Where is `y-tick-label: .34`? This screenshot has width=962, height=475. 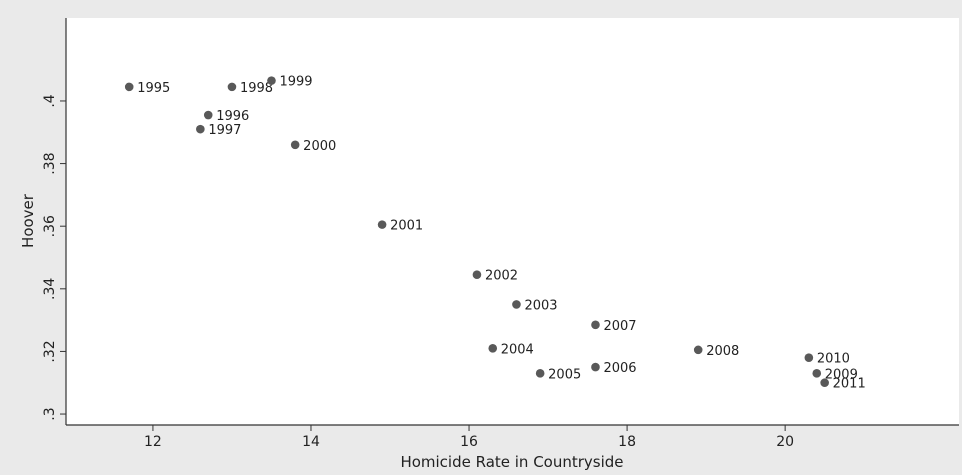
y-tick-label: .34 is located at coordinates (50, 289).